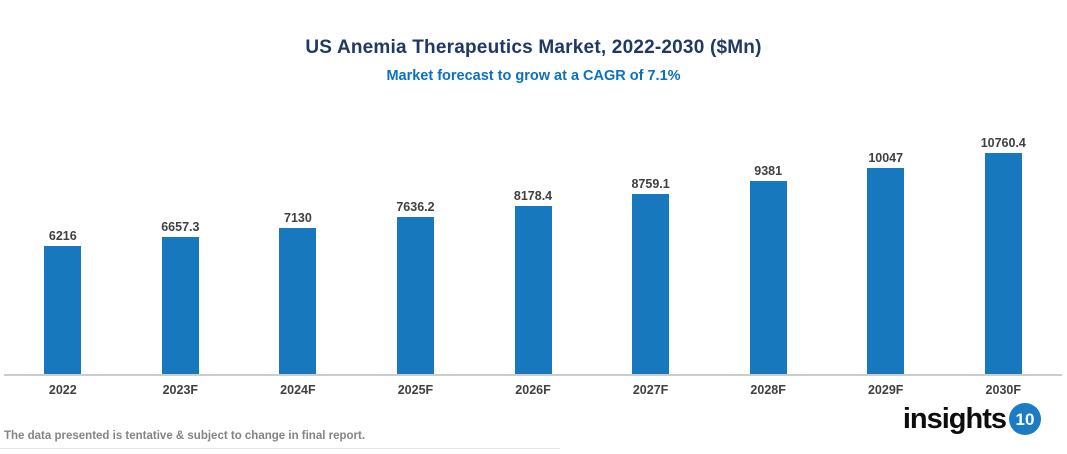 The height and width of the screenshot is (454, 1067). What do you see at coordinates (886, 270) in the screenshot?
I see `bar-2029F` at bounding box center [886, 270].